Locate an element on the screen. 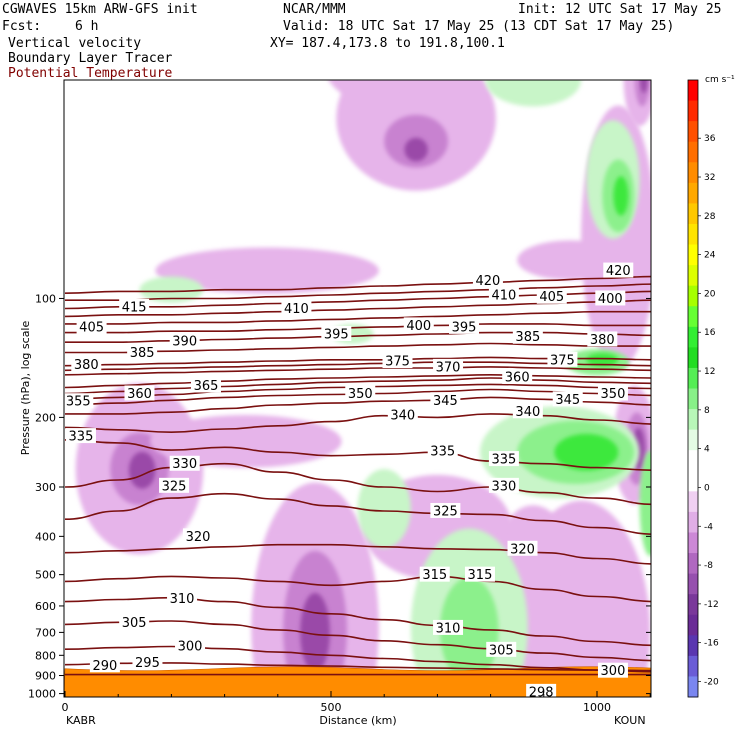  theta-label-345: 345 is located at coordinates (567, 399).